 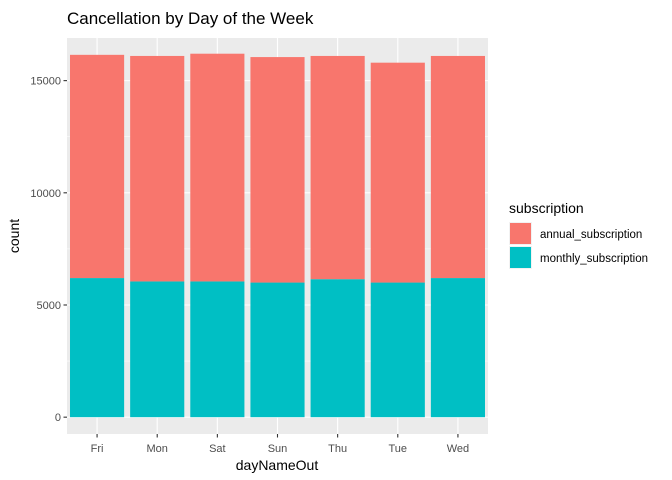 I want to click on bar-sat-annual-subscription, so click(x=217, y=167).